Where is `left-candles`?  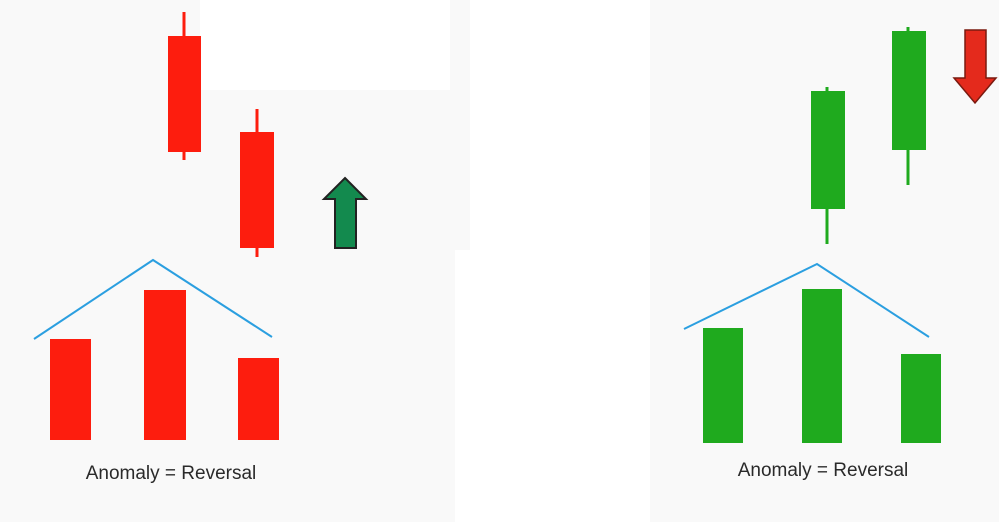 left-candles is located at coordinates (221, 134).